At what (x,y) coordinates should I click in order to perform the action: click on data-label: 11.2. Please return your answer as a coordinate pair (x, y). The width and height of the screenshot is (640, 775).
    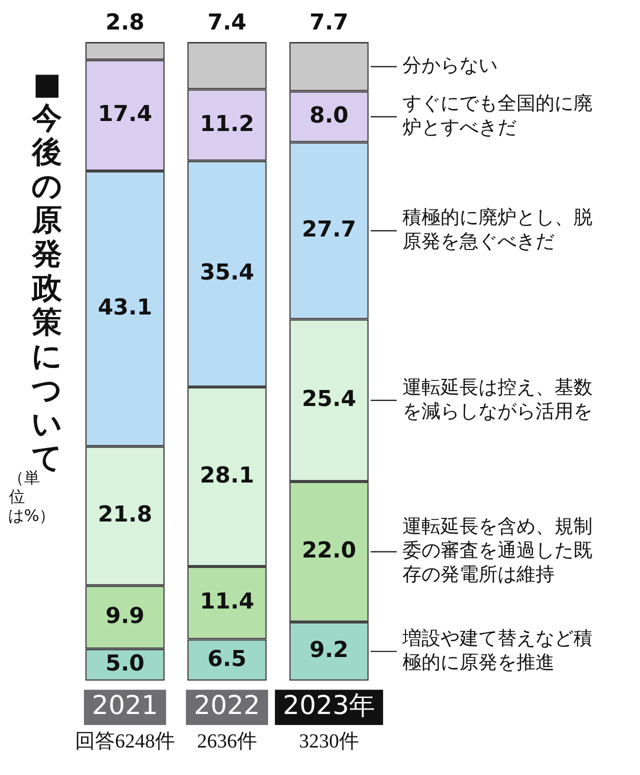
    Looking at the image, I should click on (227, 124).